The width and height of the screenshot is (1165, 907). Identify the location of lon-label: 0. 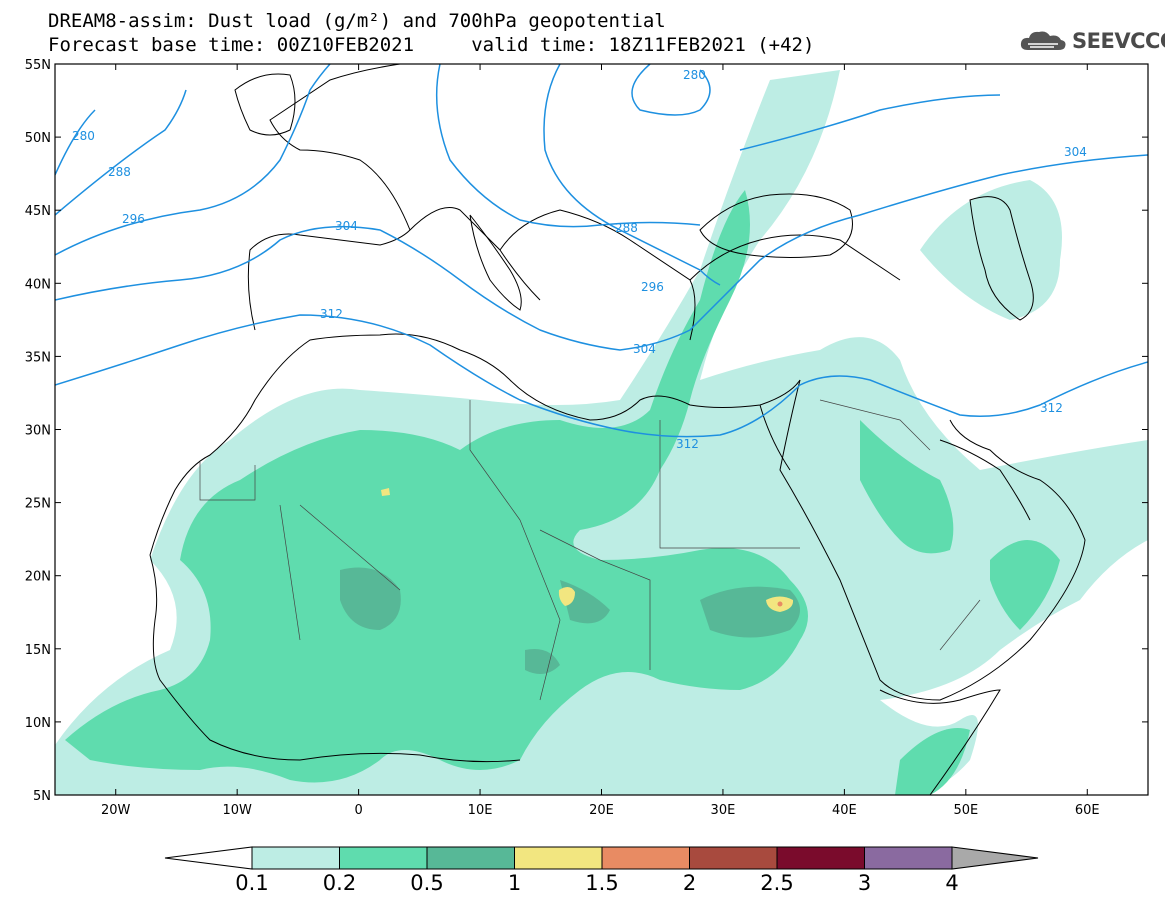
(358, 810).